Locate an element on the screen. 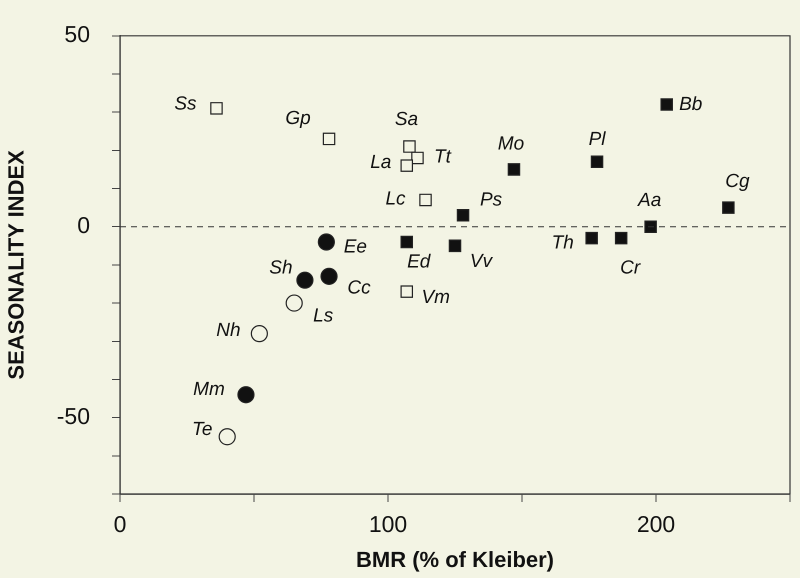 The image size is (800, 578). annotation: La is located at coordinates (381, 162).